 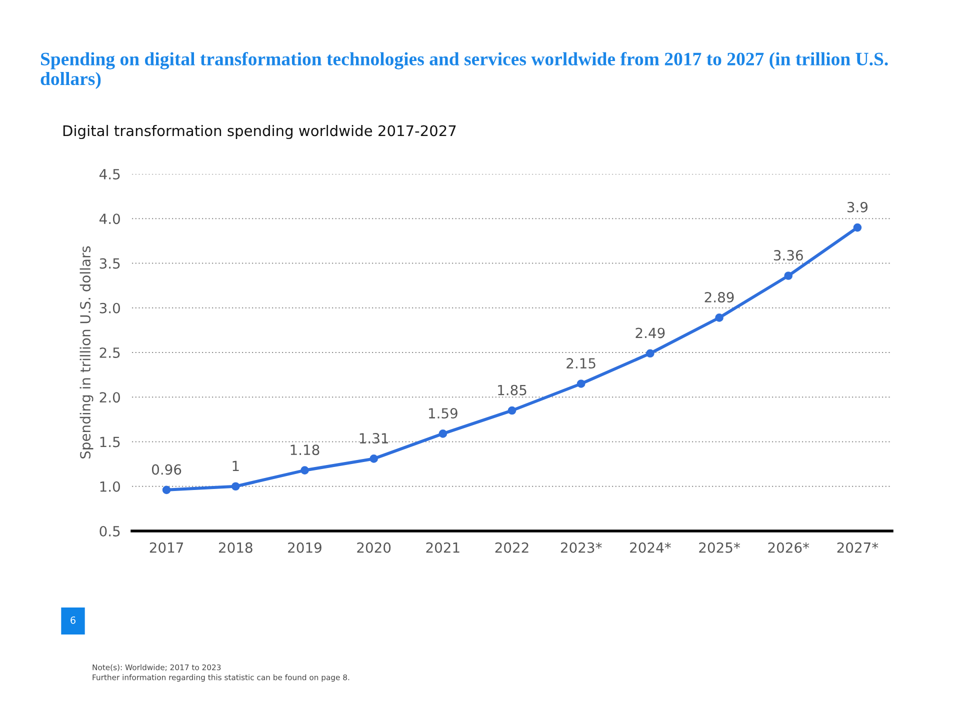 What do you see at coordinates (857, 207) in the screenshot?
I see `data-label: 3.9` at bounding box center [857, 207].